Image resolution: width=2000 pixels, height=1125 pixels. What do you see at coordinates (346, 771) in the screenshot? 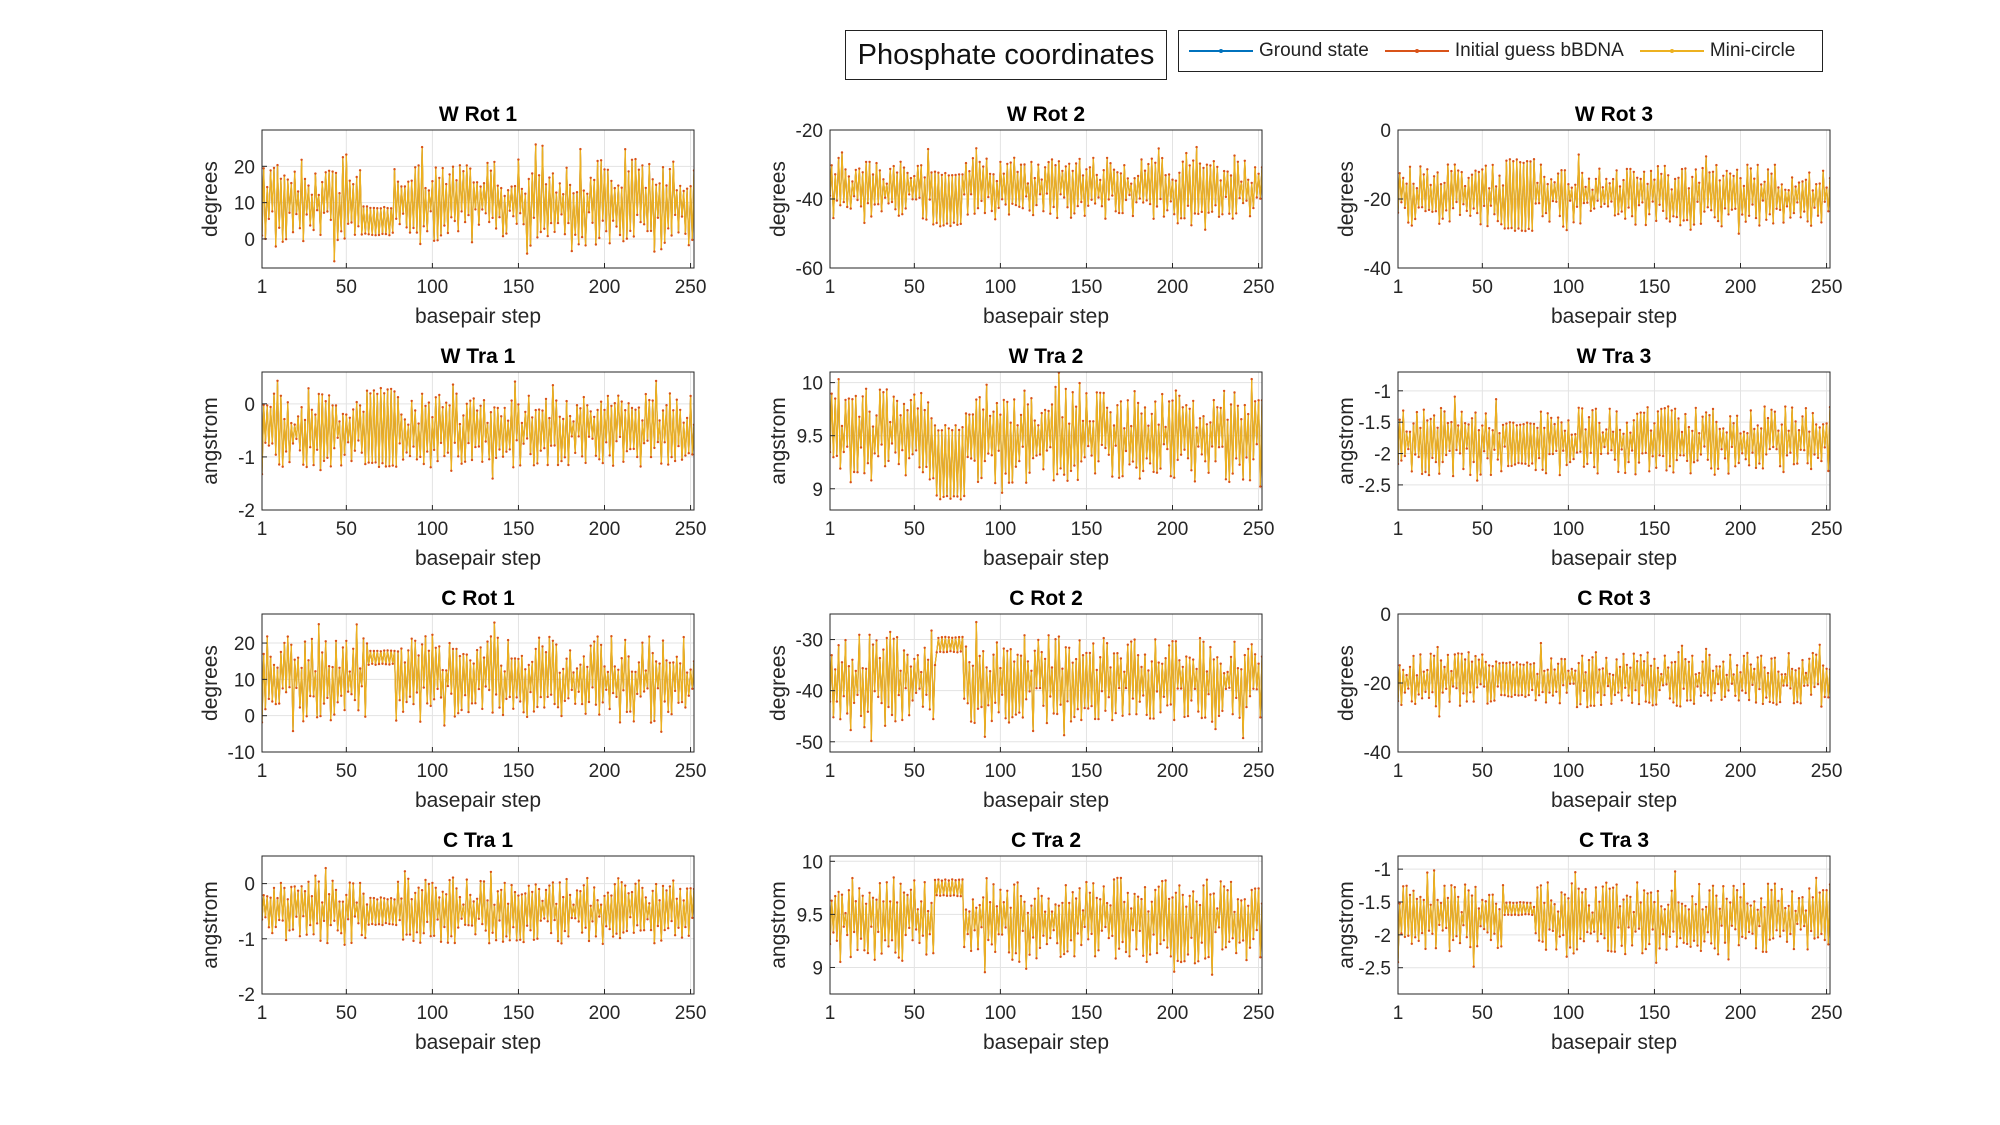
I see `x-tick-label: 50` at bounding box center [346, 771].